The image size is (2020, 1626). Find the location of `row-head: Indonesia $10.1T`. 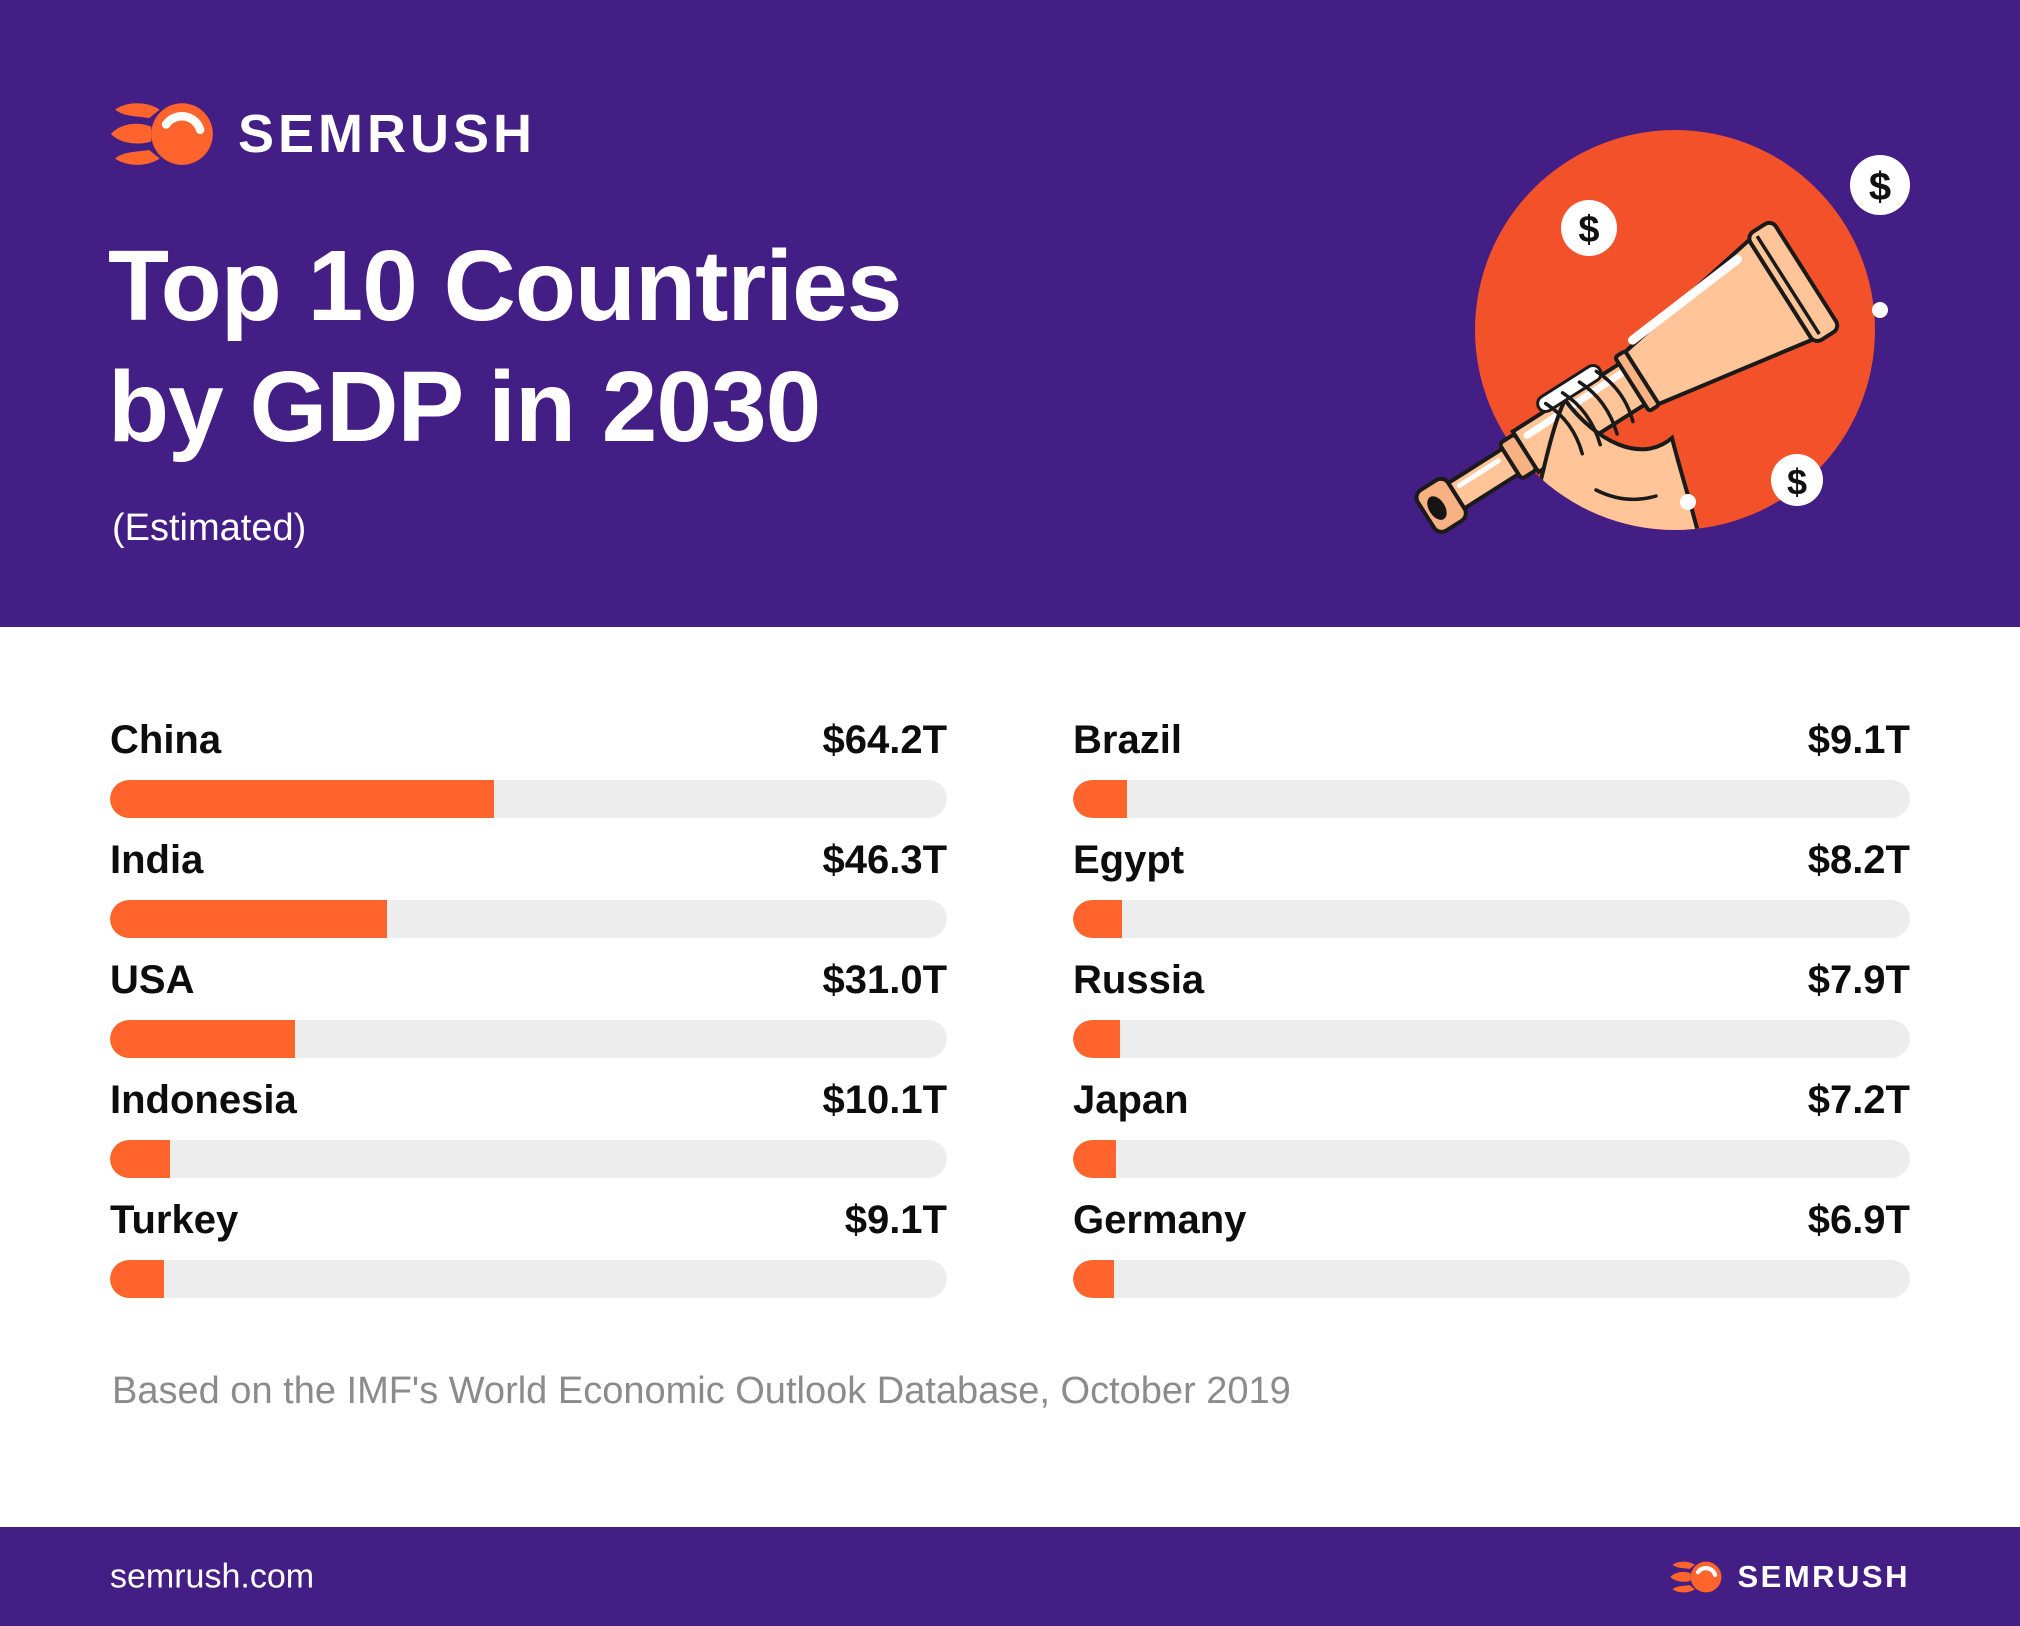

row-head: Indonesia $10.1T is located at coordinates (528, 1100).